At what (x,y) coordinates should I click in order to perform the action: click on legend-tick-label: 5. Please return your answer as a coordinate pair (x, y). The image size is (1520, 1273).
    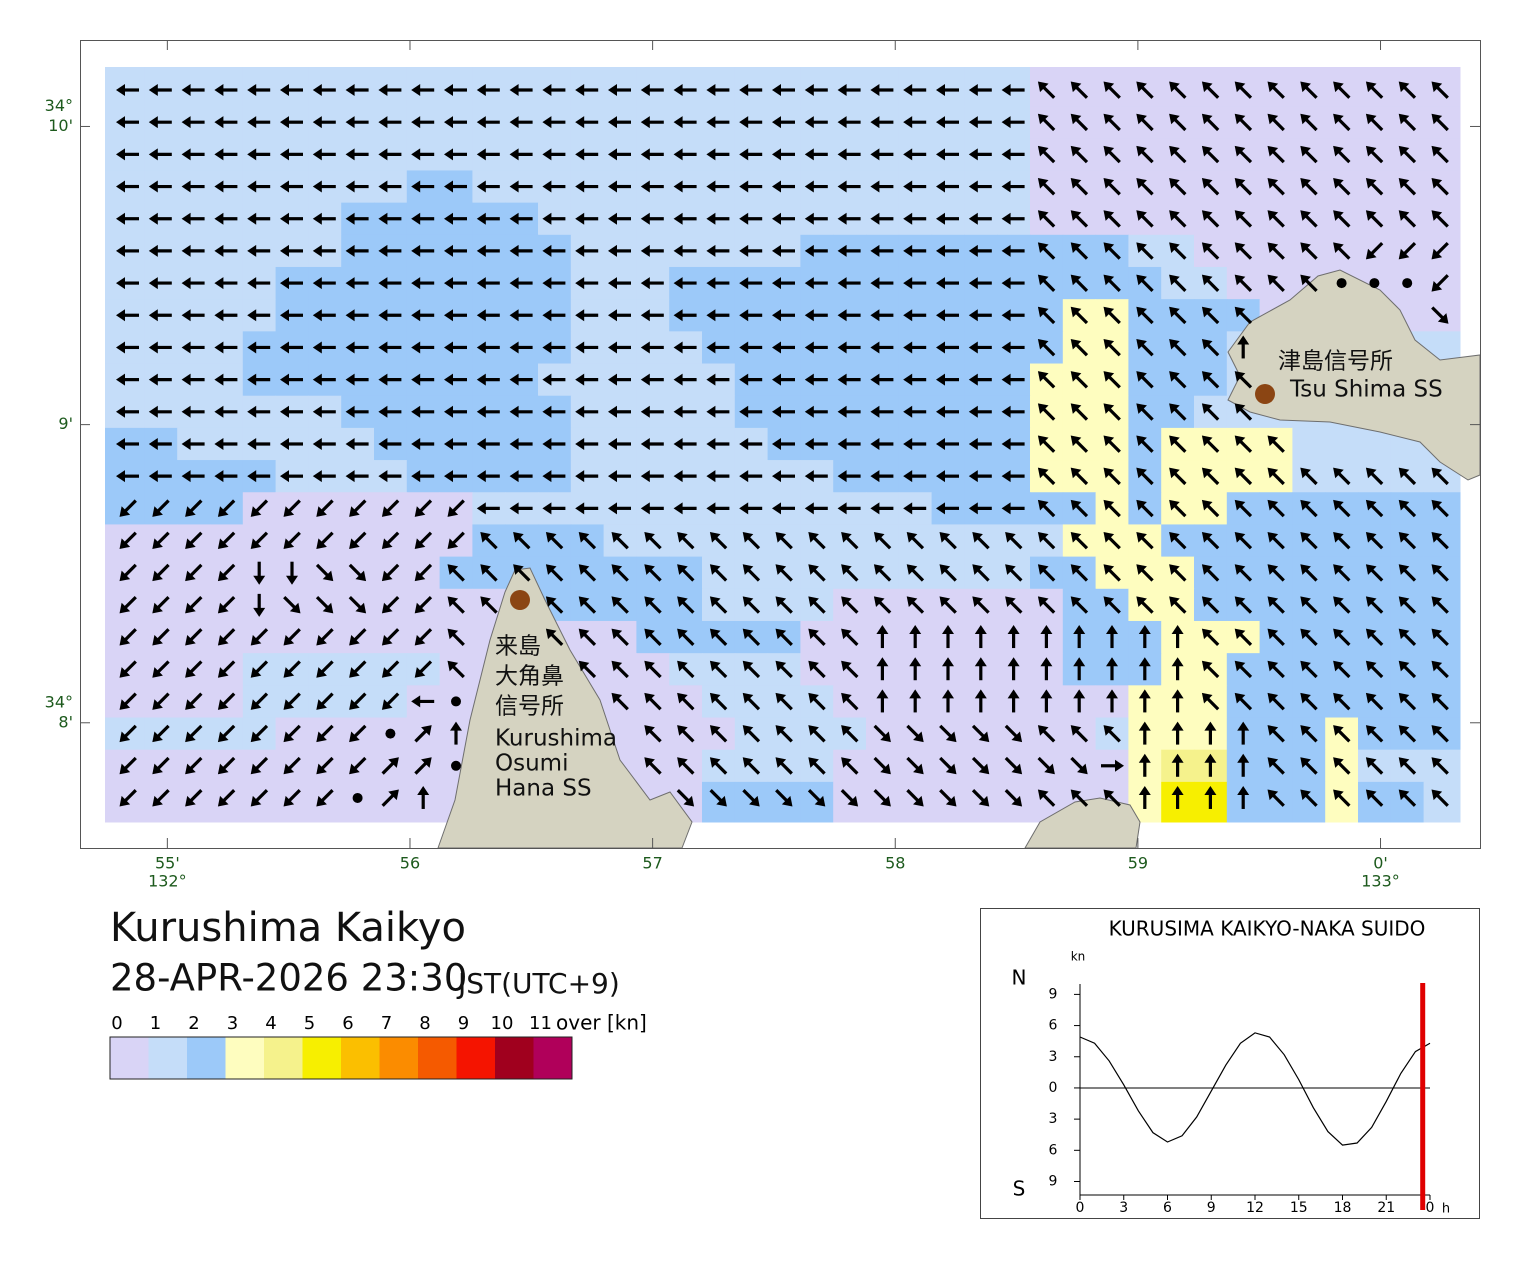
    Looking at the image, I should click on (309, 1023).